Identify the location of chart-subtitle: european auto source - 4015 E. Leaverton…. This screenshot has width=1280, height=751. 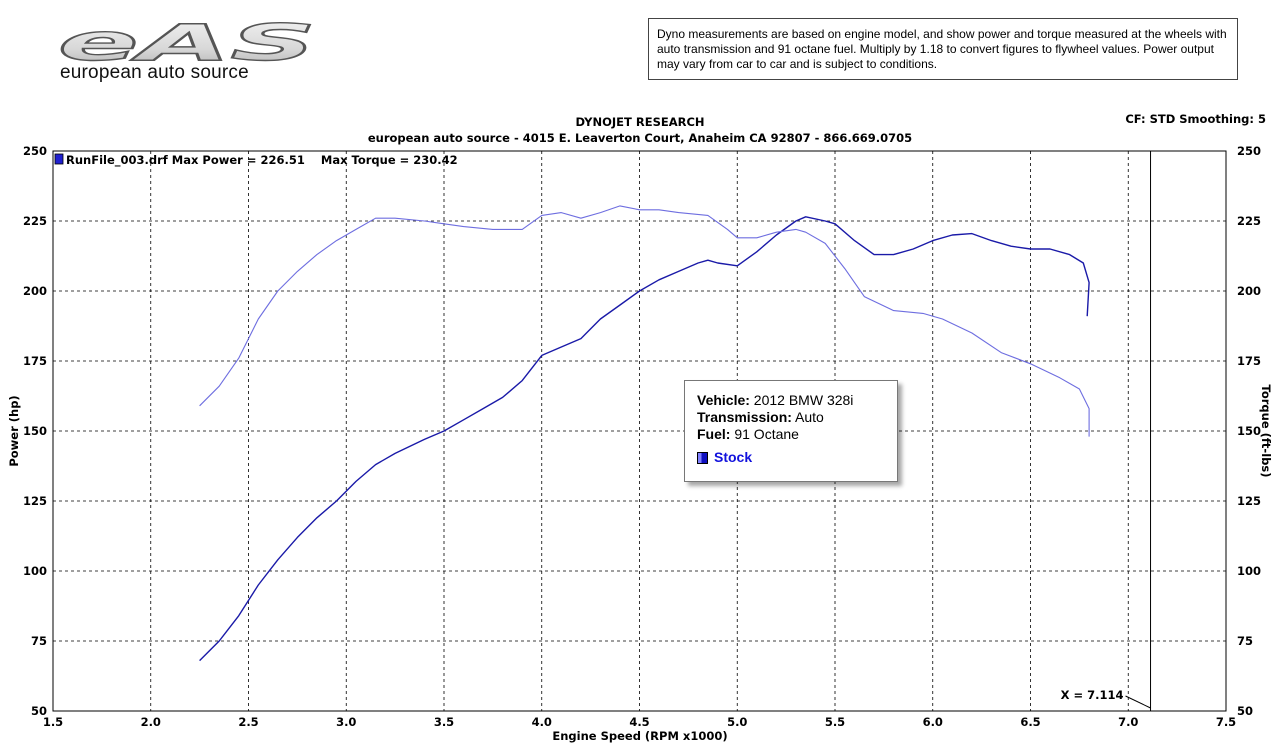
(640, 138).